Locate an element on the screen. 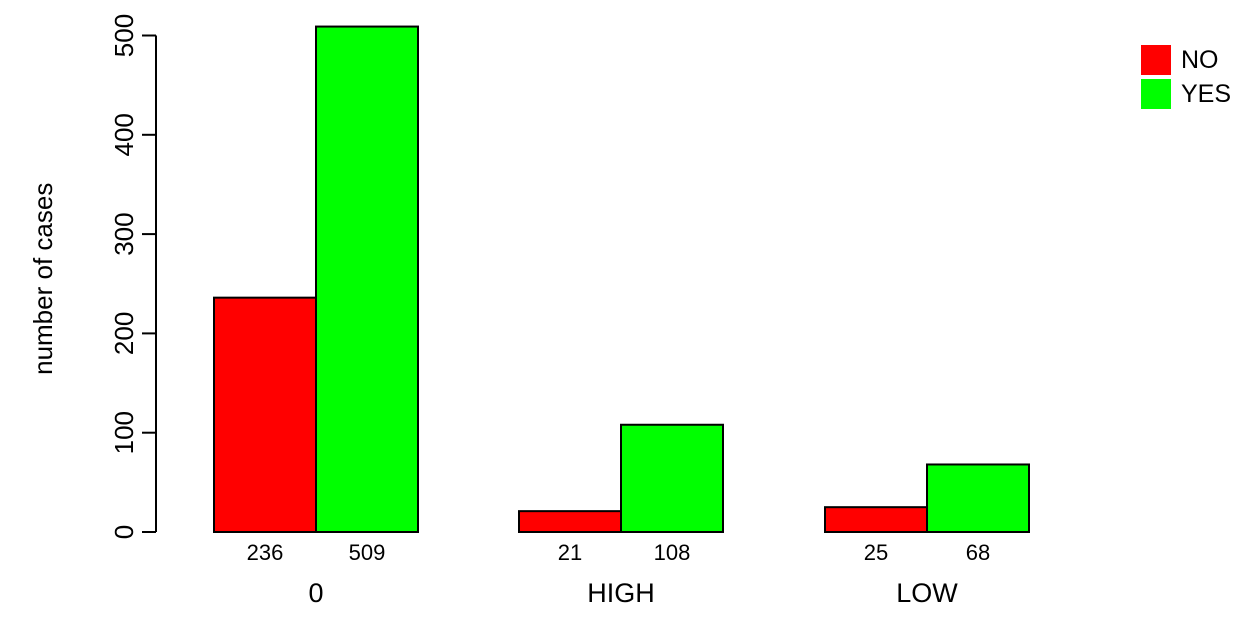 The image size is (1247, 617). y-tick-label: 100 is located at coordinates (124, 432).